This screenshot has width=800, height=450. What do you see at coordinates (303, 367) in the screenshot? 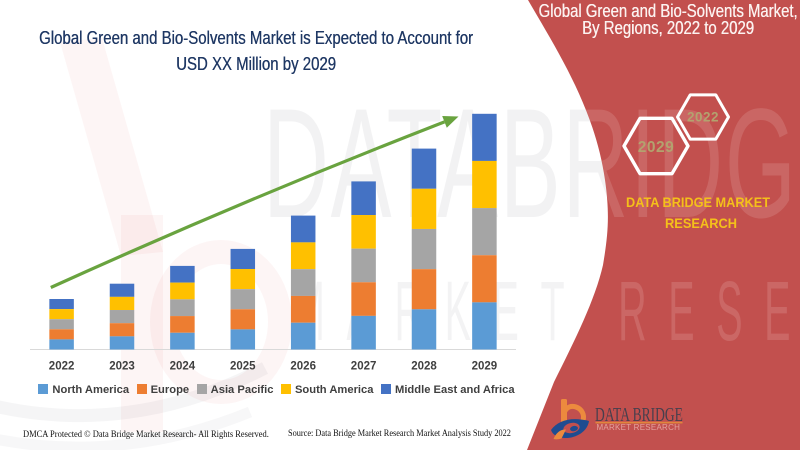
I see `svg-text: 2026` at bounding box center [303, 367].